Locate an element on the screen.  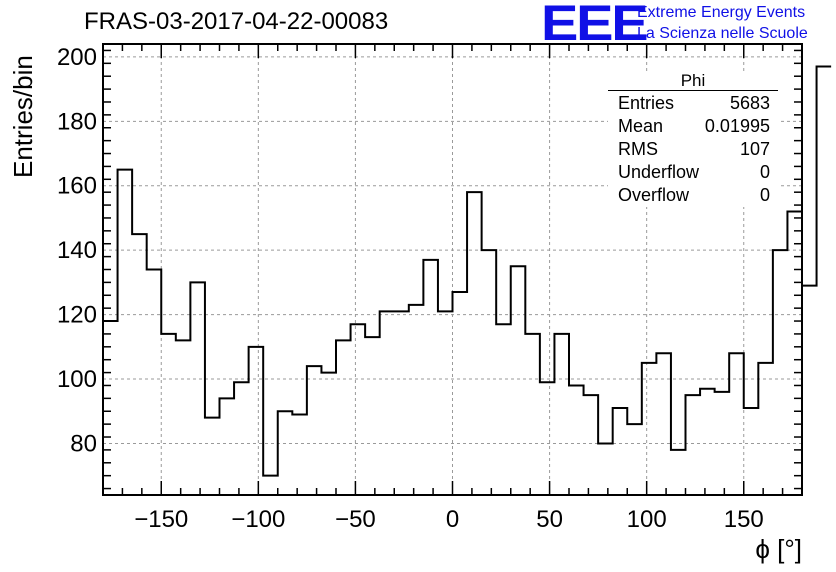
y-tick-label: 100 is located at coordinates (77, 379).